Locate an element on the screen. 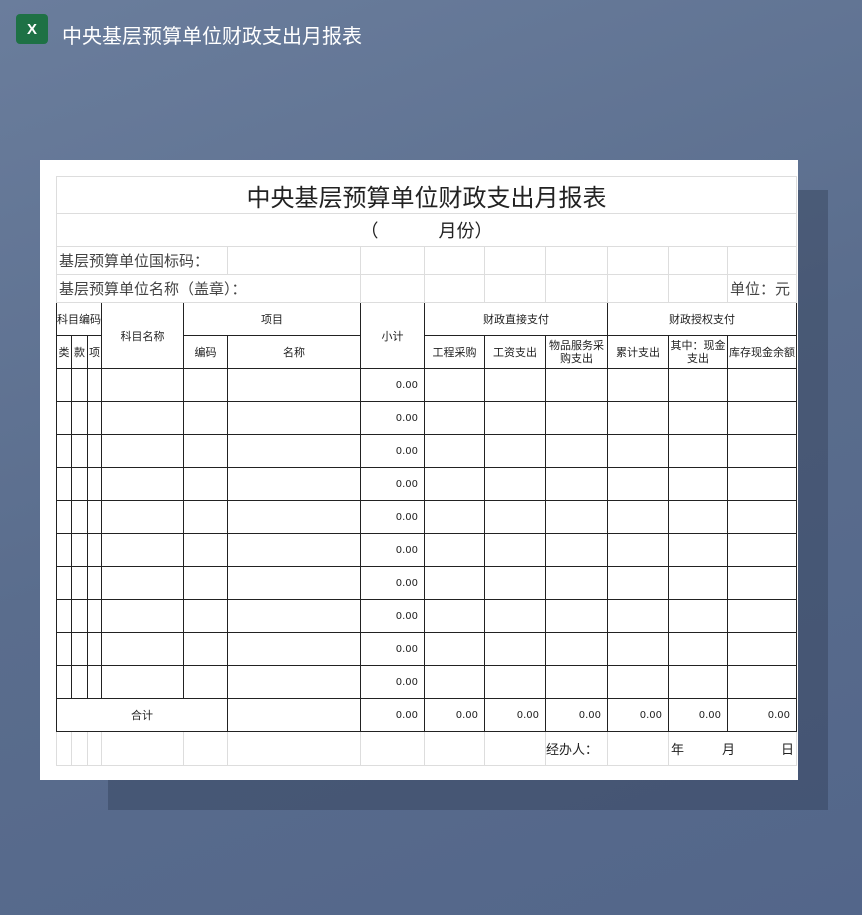  unit-code-cell is located at coordinates (294, 260).